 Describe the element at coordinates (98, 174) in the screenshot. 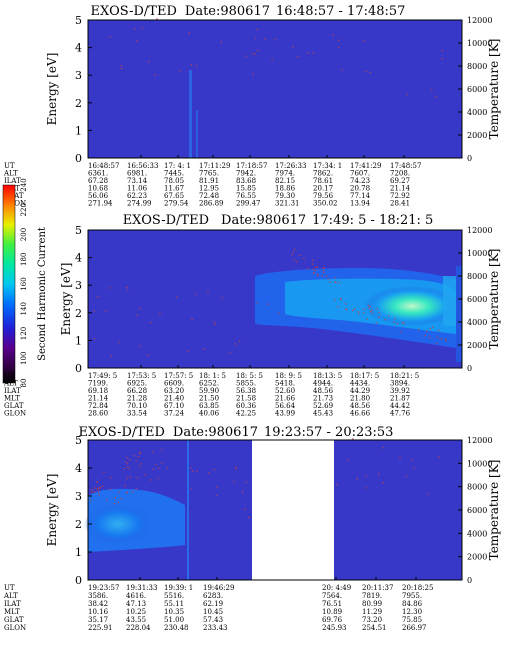

I see `orbit-cell: 6361.` at that location.